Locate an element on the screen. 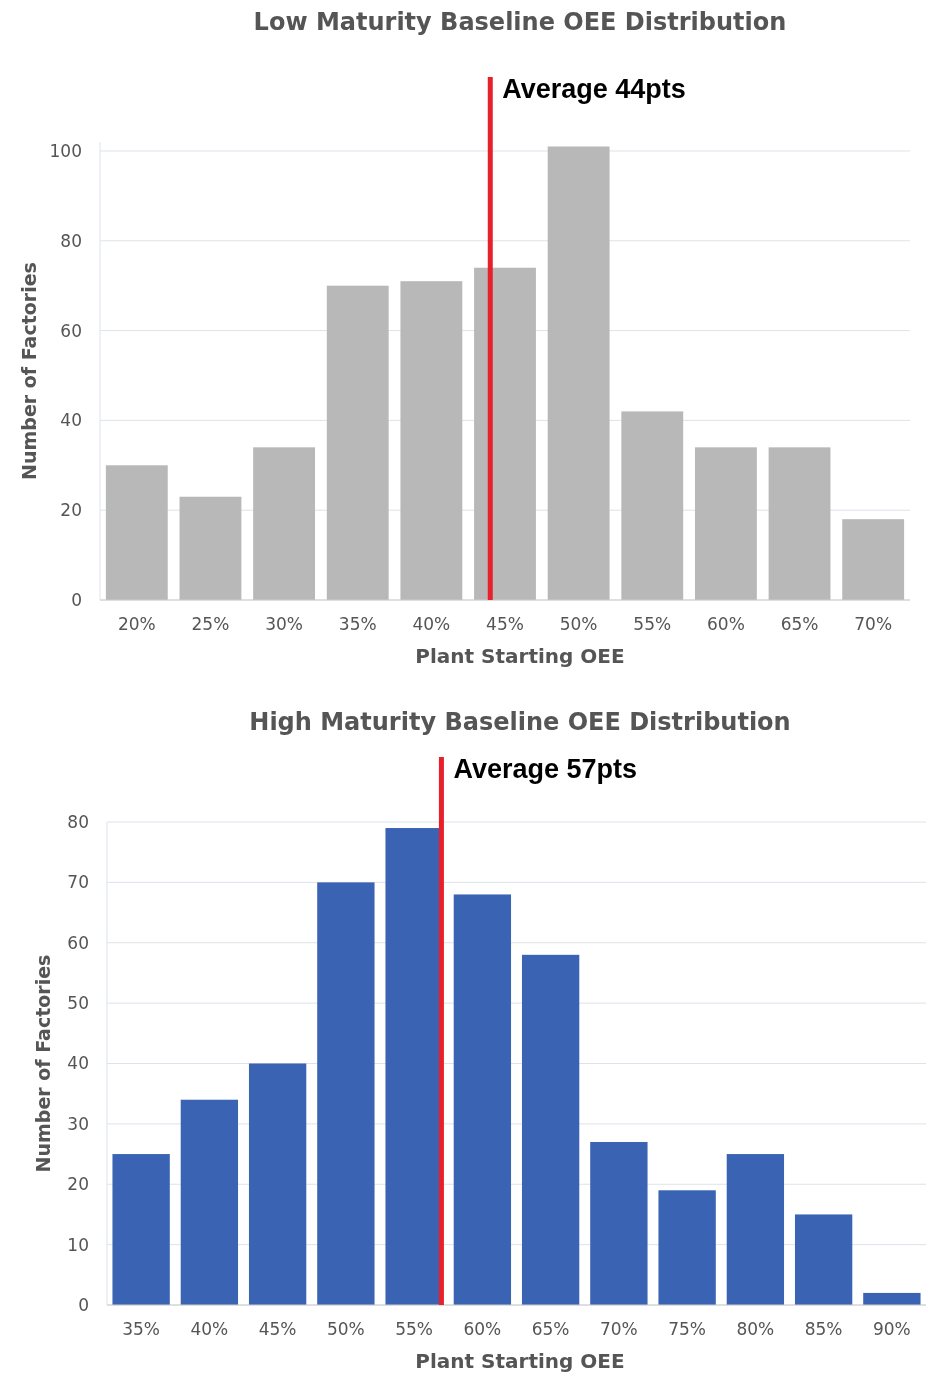 The image size is (928, 1375). ref-line-label: Average 57pts is located at coordinates (545, 769).